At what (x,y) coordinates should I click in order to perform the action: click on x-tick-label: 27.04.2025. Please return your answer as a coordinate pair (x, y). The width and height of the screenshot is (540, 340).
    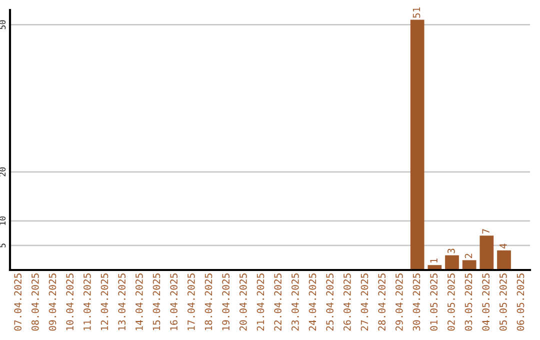
    Looking at the image, I should click on (364, 302).